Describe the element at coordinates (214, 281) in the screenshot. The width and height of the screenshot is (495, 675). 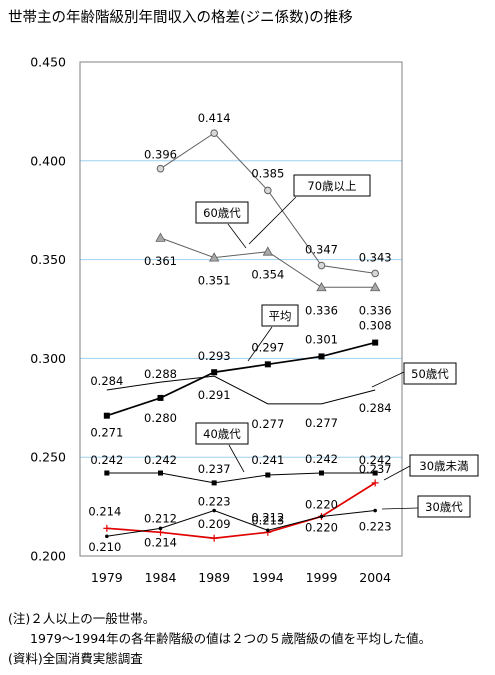
I see `data-label: 0.351` at that location.